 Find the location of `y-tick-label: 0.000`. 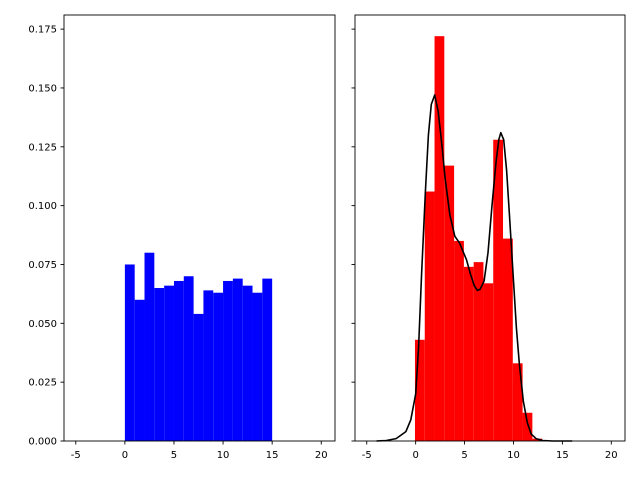

y-tick-label: 0.000 is located at coordinates (42, 442).